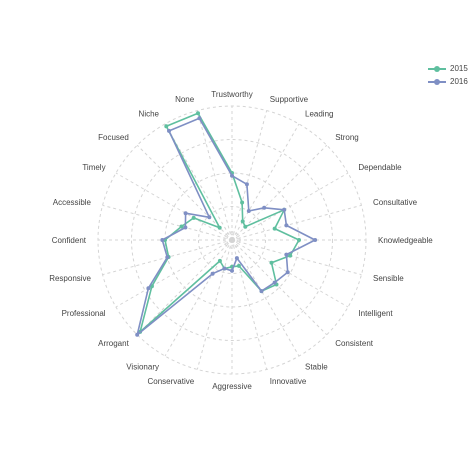 The image size is (474, 474). What do you see at coordinates (288, 381) in the screenshot?
I see `axis-label-innovative: Innovative` at bounding box center [288, 381].